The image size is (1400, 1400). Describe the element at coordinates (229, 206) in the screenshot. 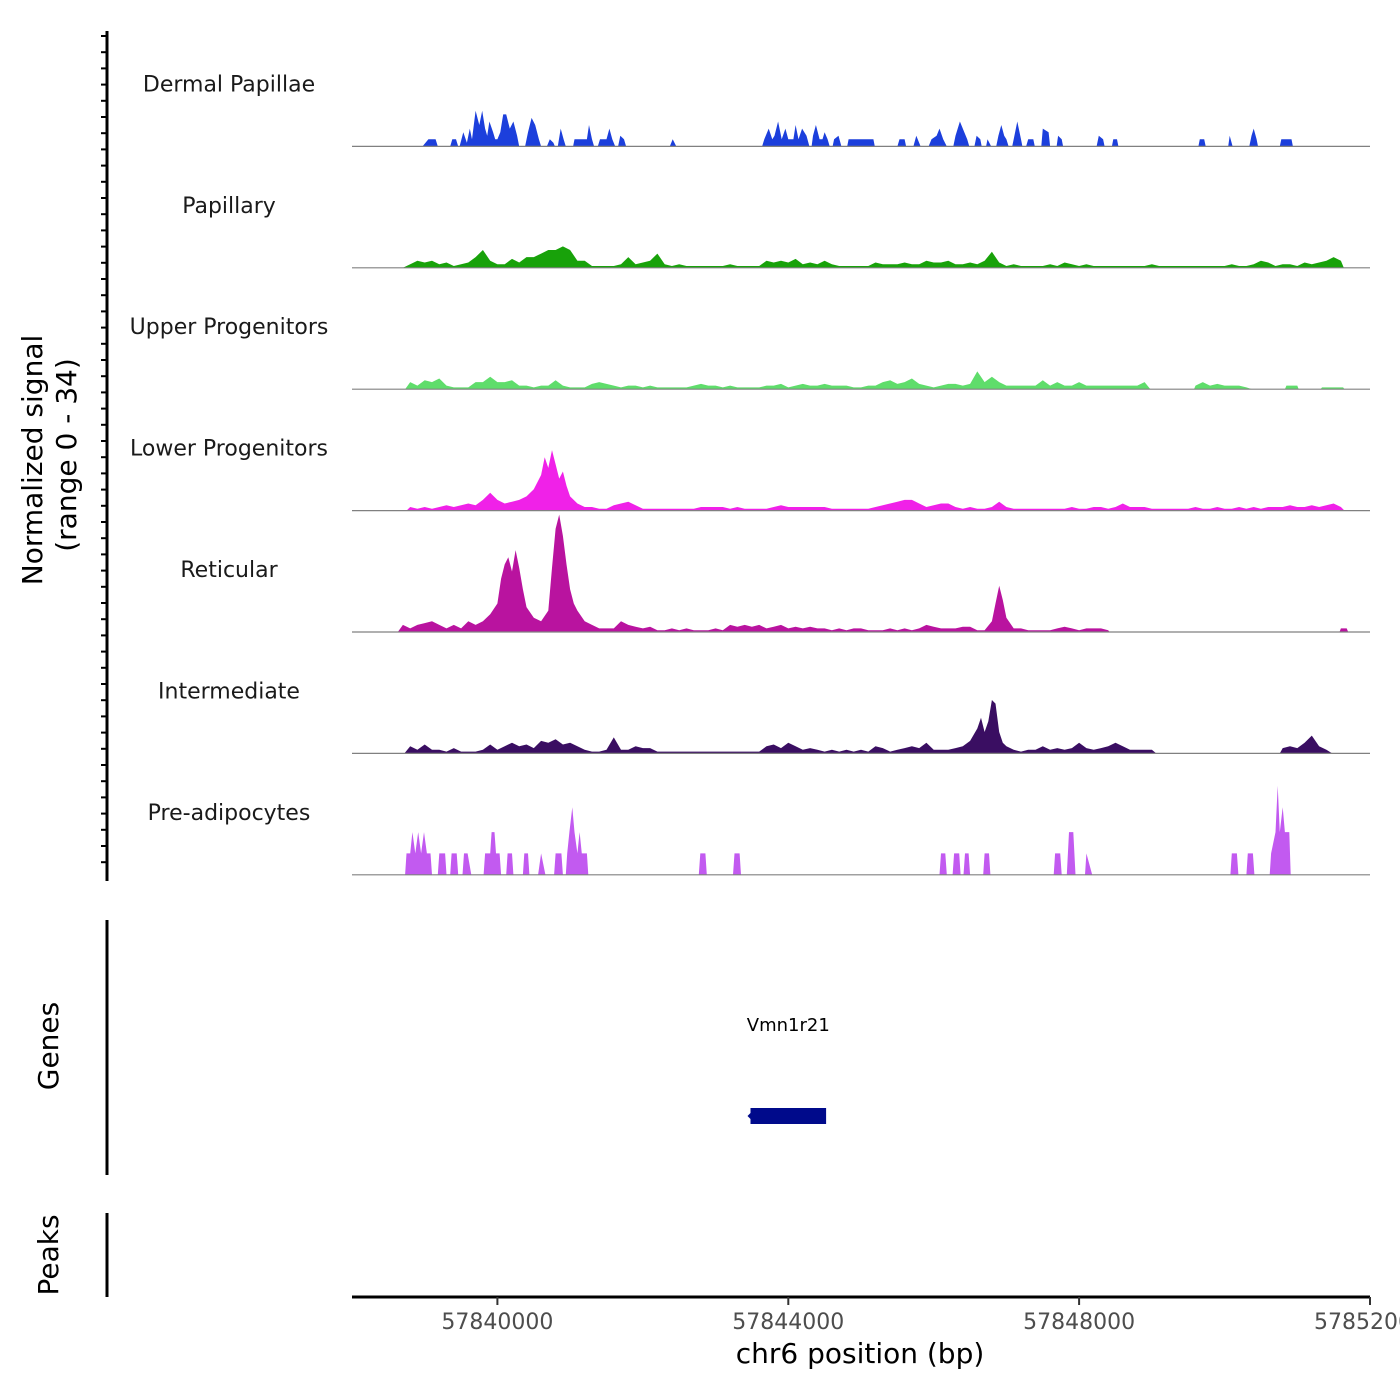

I see `track-label: Papillary` at that location.